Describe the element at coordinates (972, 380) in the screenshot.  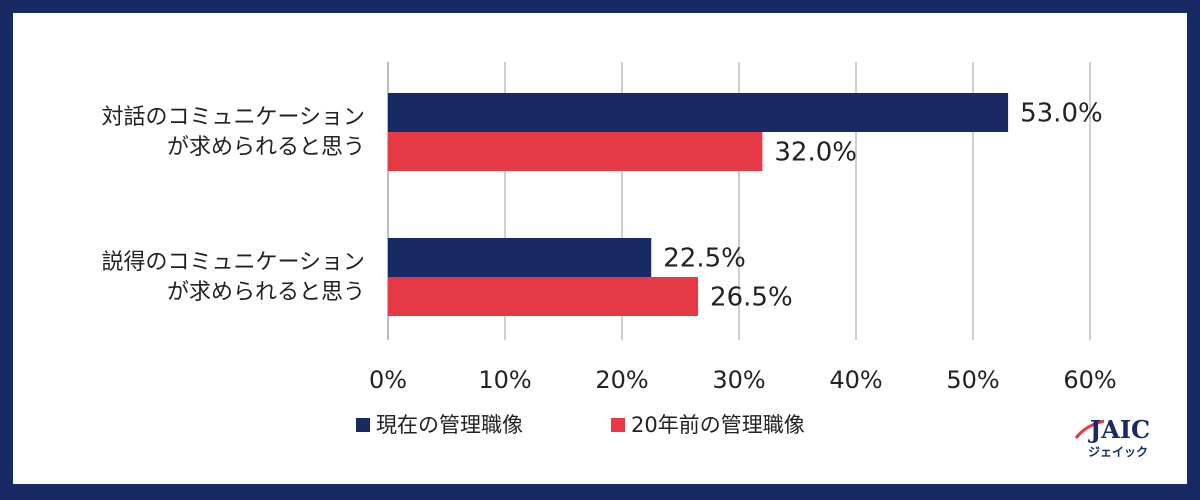
I see `x-tick-label: 50%` at that location.